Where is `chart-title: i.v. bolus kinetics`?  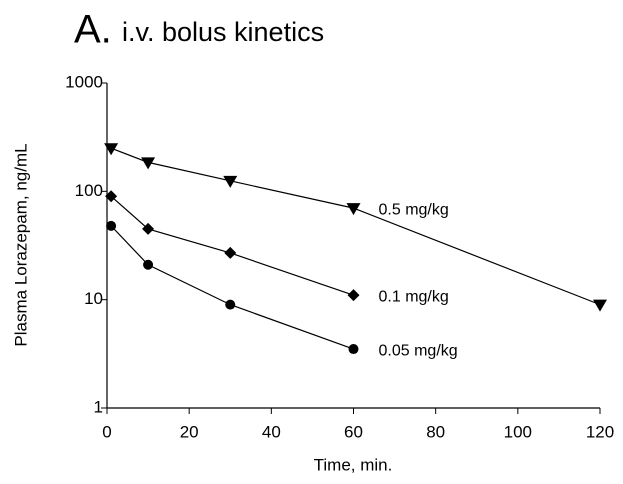 chart-title: i.v. bolus kinetics is located at coordinates (223, 32).